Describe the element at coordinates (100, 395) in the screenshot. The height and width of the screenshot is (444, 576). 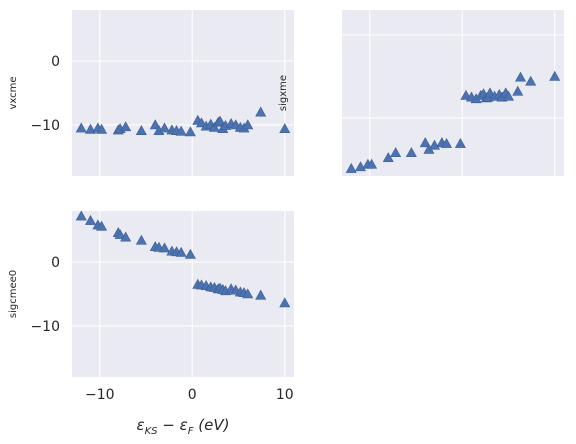
I see `x-tick-label: −10` at that location.